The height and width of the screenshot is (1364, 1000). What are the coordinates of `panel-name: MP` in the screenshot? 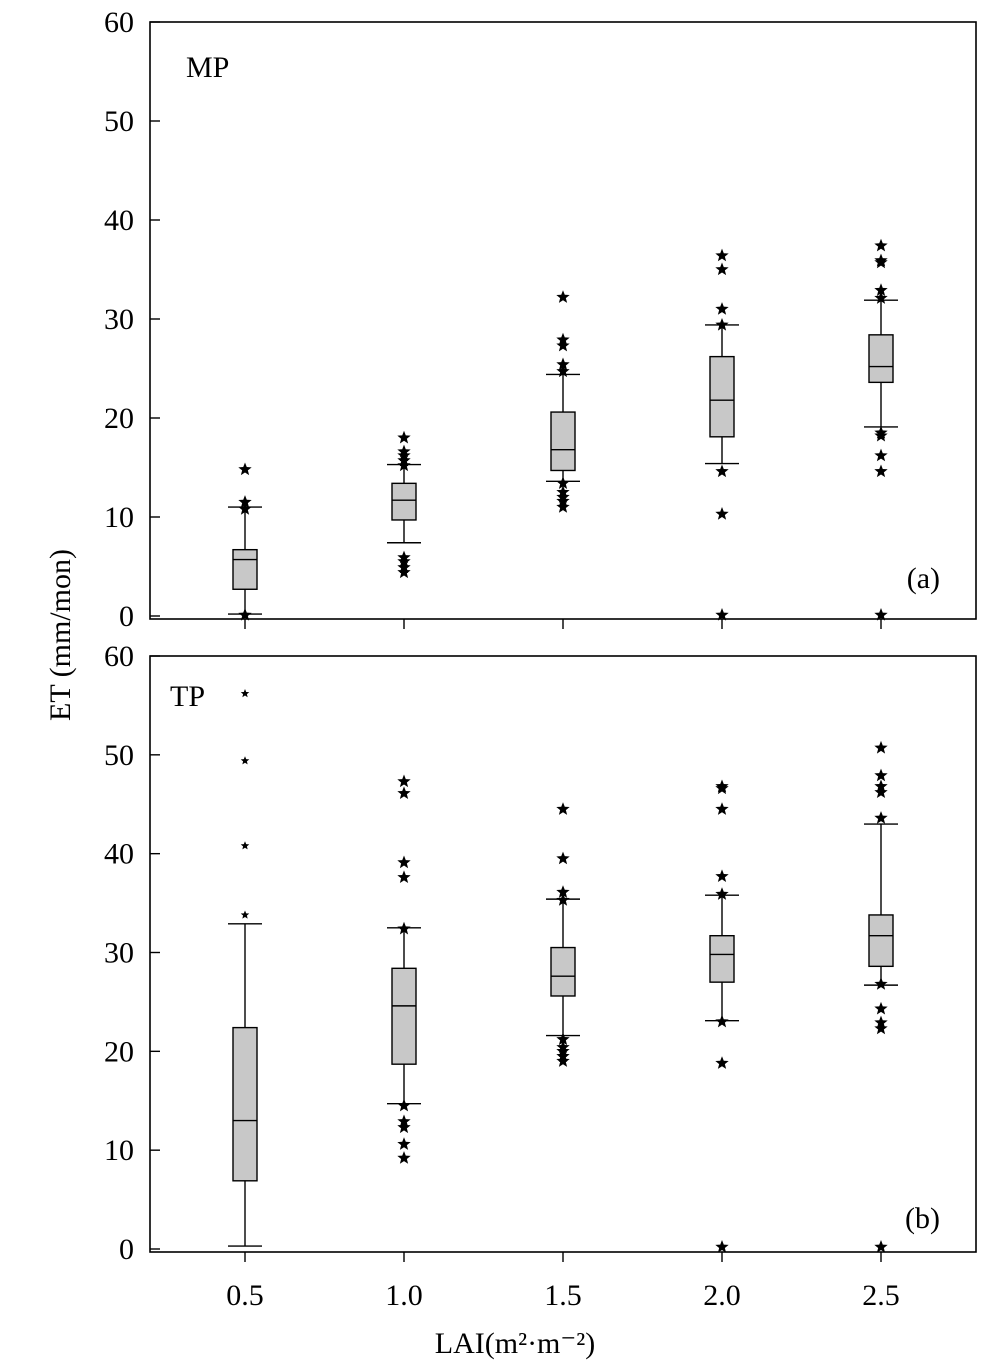 It's located at (207, 67).